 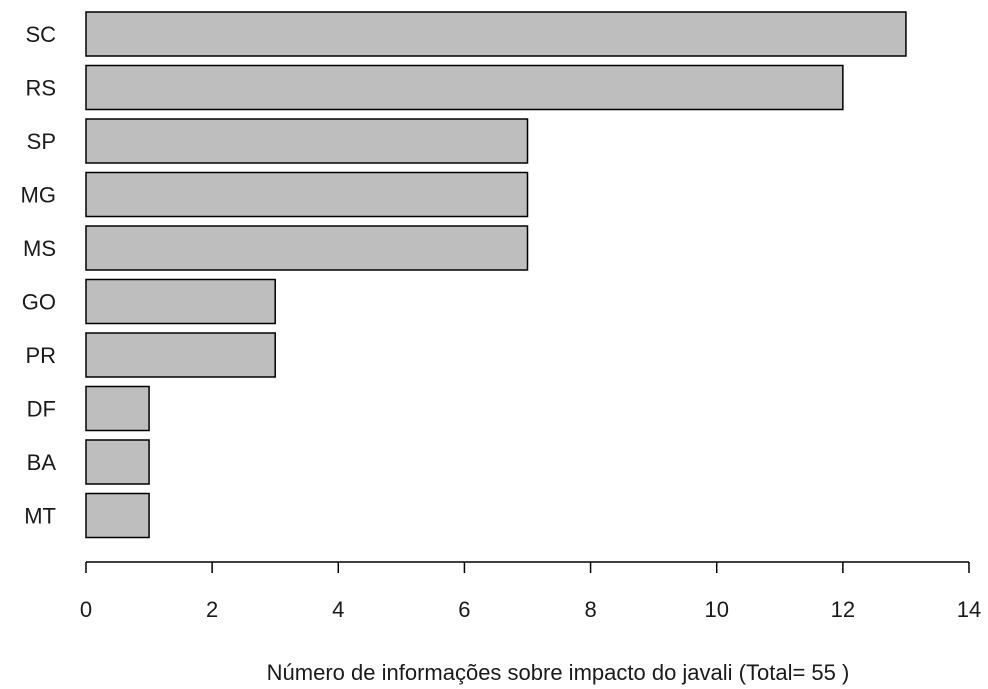 What do you see at coordinates (716, 609) in the screenshot?
I see `x-tick-label-10: 10` at bounding box center [716, 609].